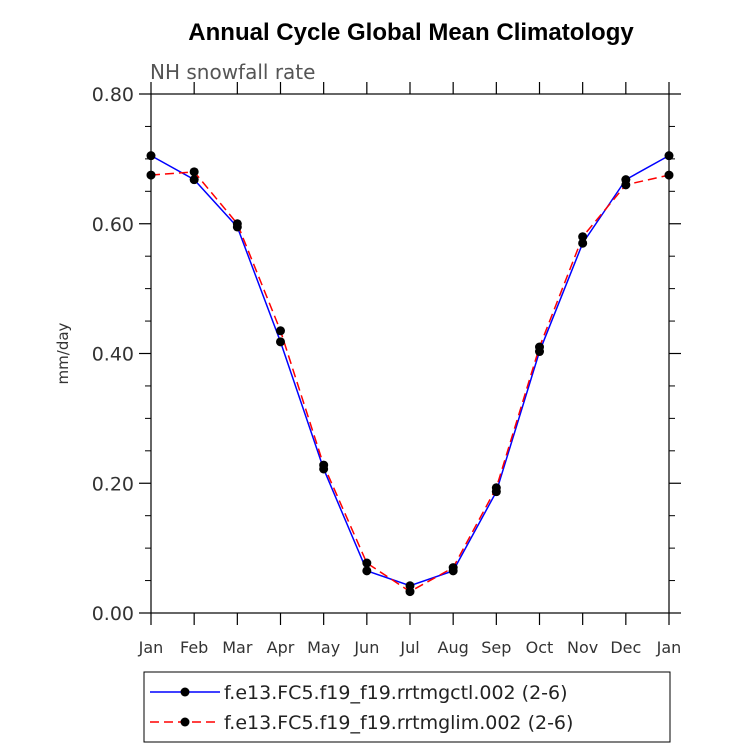  What do you see at coordinates (113, 614) in the screenshot?
I see `y-tick-label: 0.00` at bounding box center [113, 614].